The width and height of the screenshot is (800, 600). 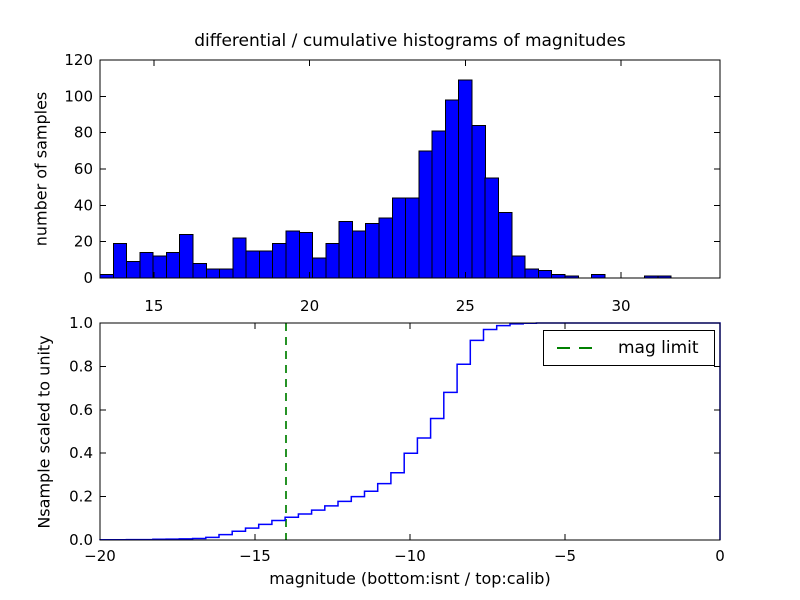 What do you see at coordinates (565, 556) in the screenshot?
I see `x-tick-label: −5` at bounding box center [565, 556].